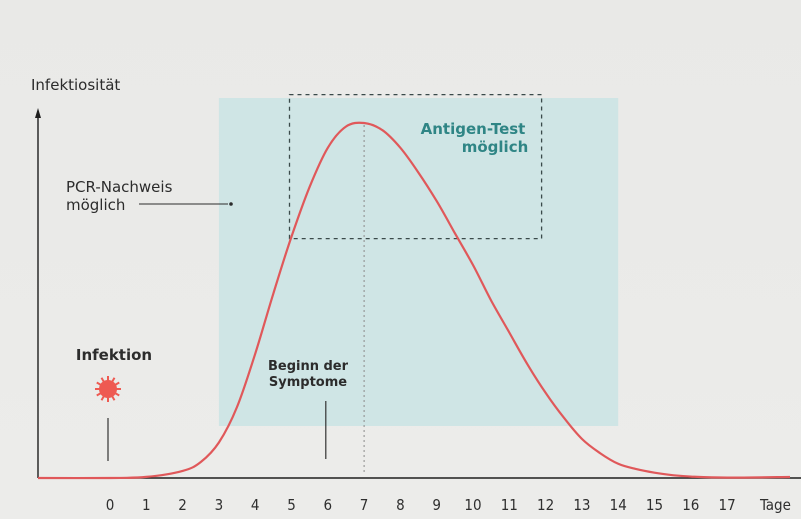 The width and height of the screenshot is (801, 519). What do you see at coordinates (182, 505) in the screenshot?
I see `x-tick-label: 2` at bounding box center [182, 505].